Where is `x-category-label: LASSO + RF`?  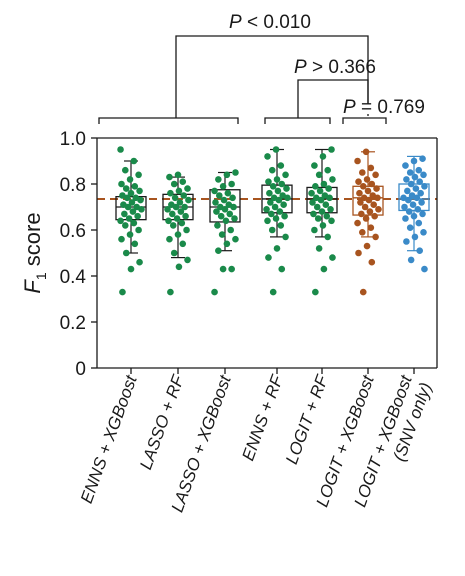
x-category-label: LASSO + RF is located at coordinates (162, 421).